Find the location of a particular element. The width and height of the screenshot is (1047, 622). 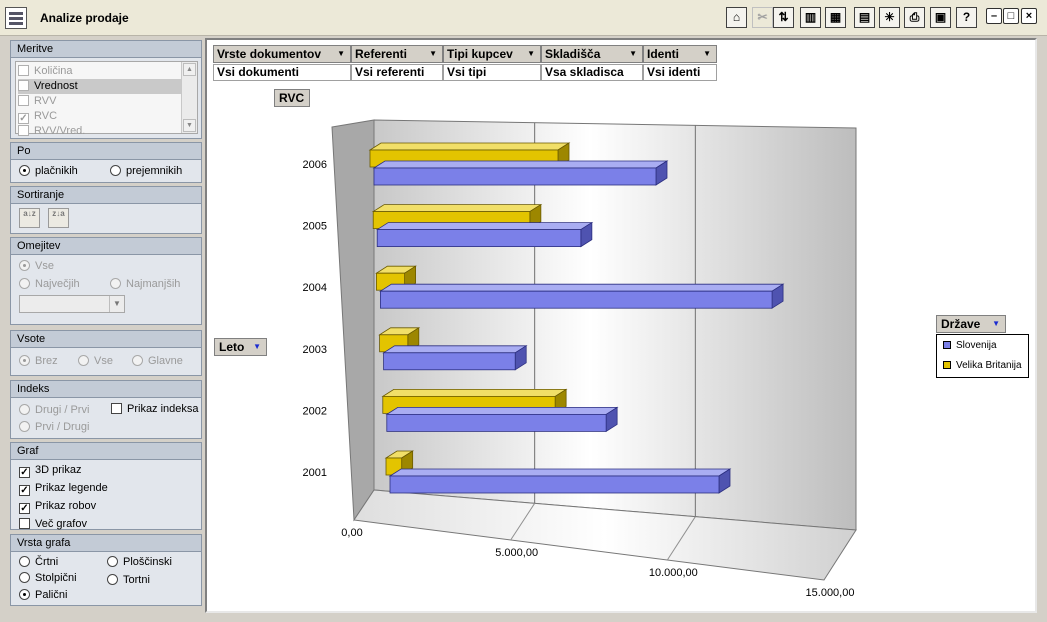

panel-vsote-title: Vsote is located at coordinates (106, 339).